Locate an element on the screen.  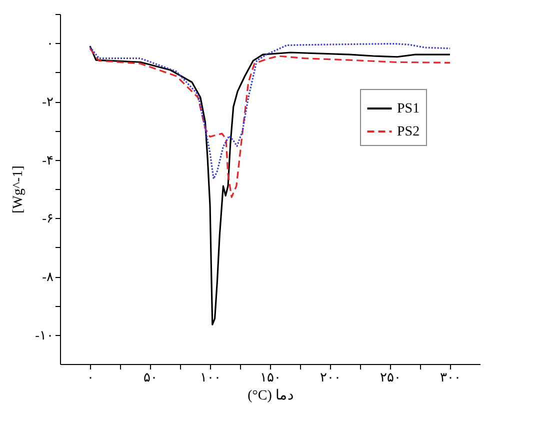
y-axis-title: [Wg^-1] is located at coordinates (18, 190).